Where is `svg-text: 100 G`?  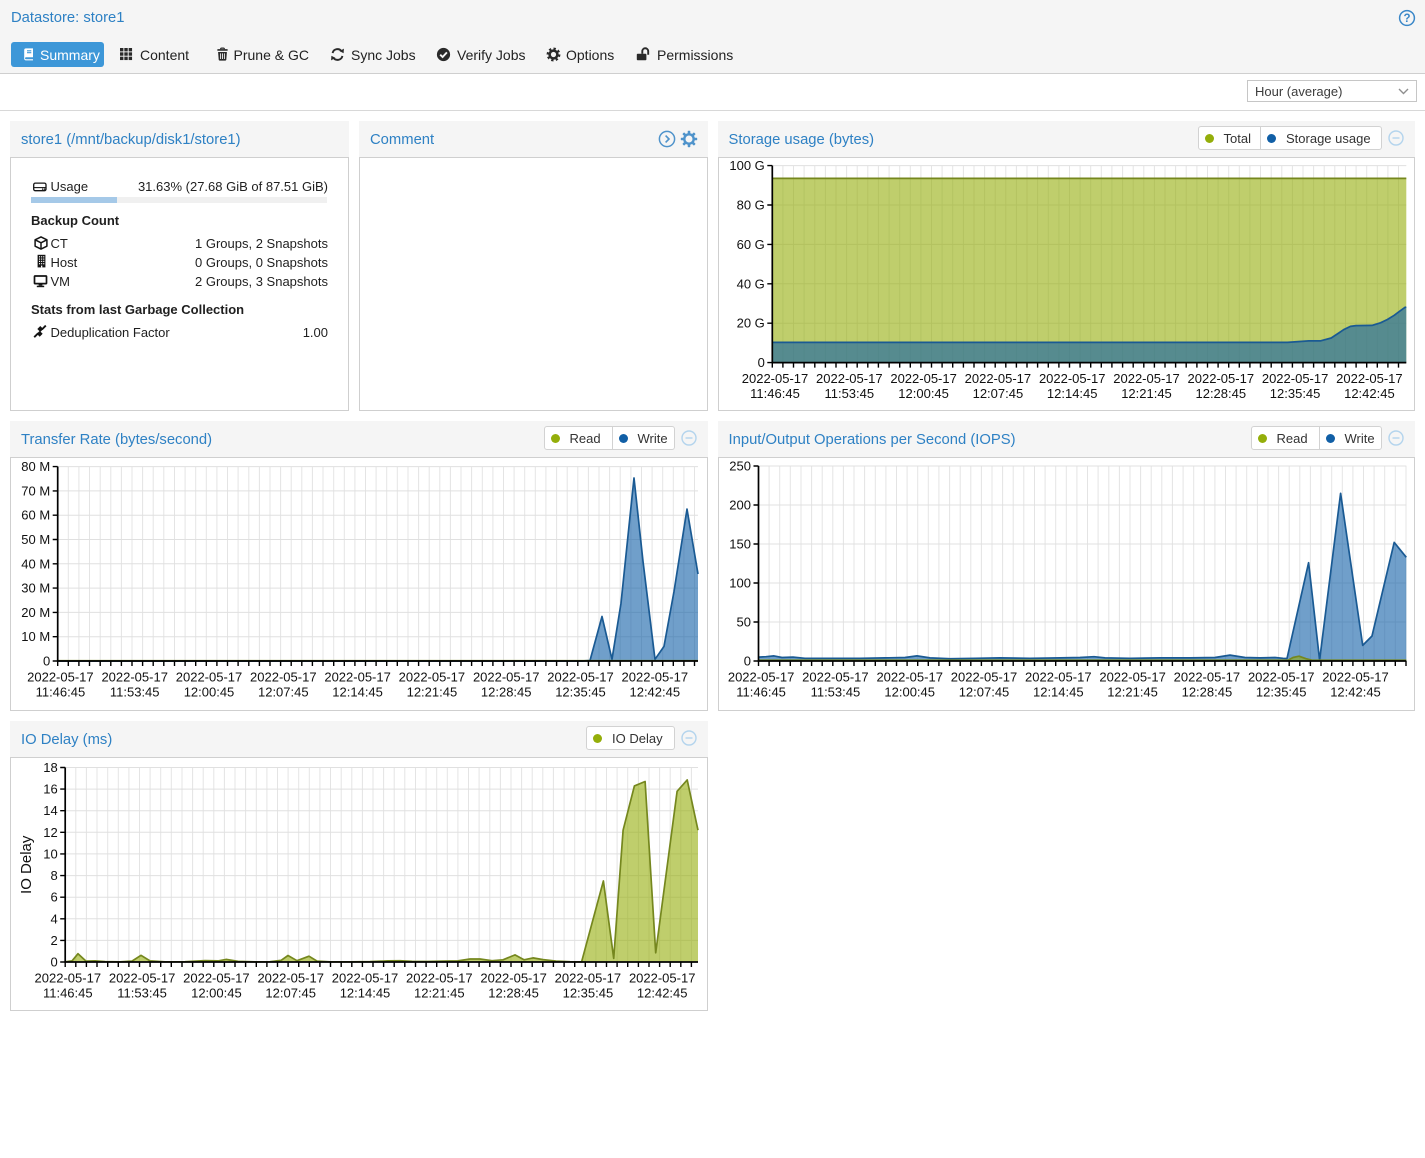 svg-text: 100 G is located at coordinates (746, 165).